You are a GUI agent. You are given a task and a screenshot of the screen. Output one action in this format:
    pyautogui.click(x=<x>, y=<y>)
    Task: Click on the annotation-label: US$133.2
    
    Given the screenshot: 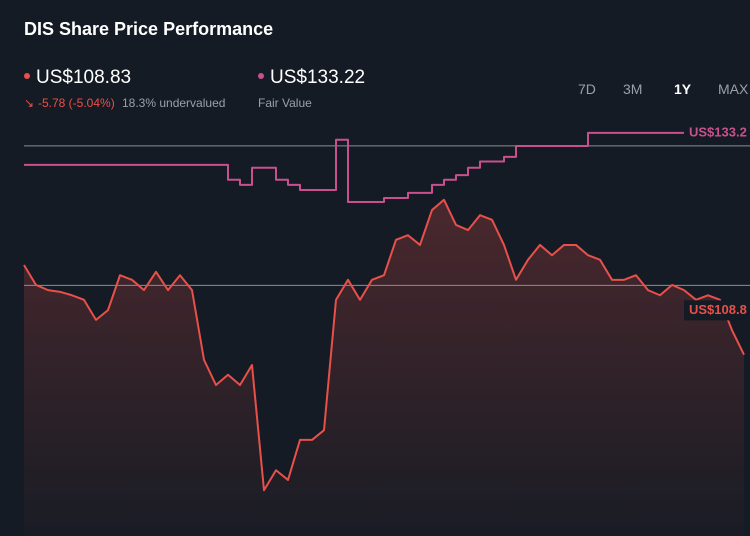 What is the action you would take?
    pyautogui.click(x=718, y=131)
    